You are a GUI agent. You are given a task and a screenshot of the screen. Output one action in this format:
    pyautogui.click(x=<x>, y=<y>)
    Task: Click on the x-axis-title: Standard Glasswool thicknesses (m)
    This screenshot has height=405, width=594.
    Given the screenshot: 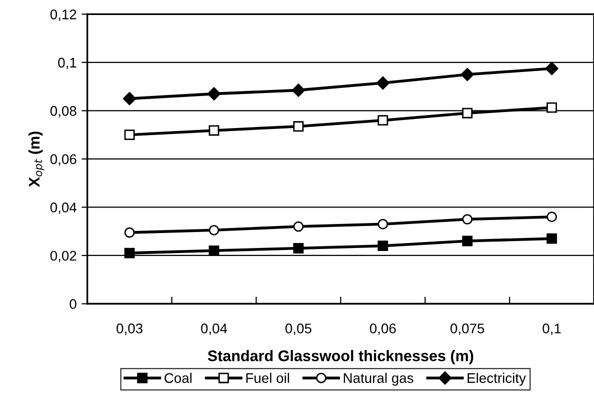 What is the action you would take?
    pyautogui.click(x=341, y=357)
    